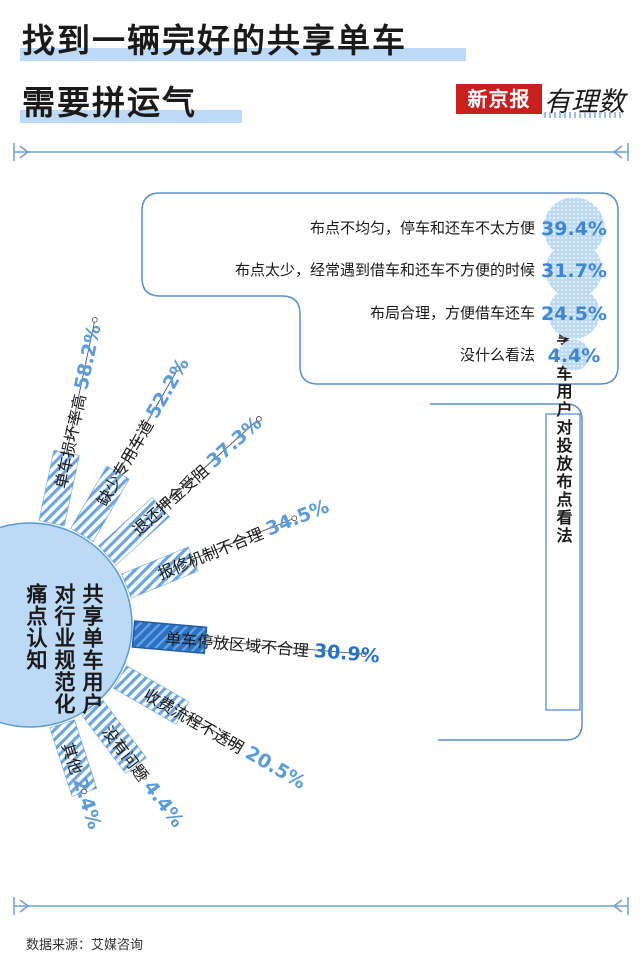 Image resolution: width=640 pixels, height=975 pixels. I want to click on opinion-value-2: 24.5%, so click(574, 314).